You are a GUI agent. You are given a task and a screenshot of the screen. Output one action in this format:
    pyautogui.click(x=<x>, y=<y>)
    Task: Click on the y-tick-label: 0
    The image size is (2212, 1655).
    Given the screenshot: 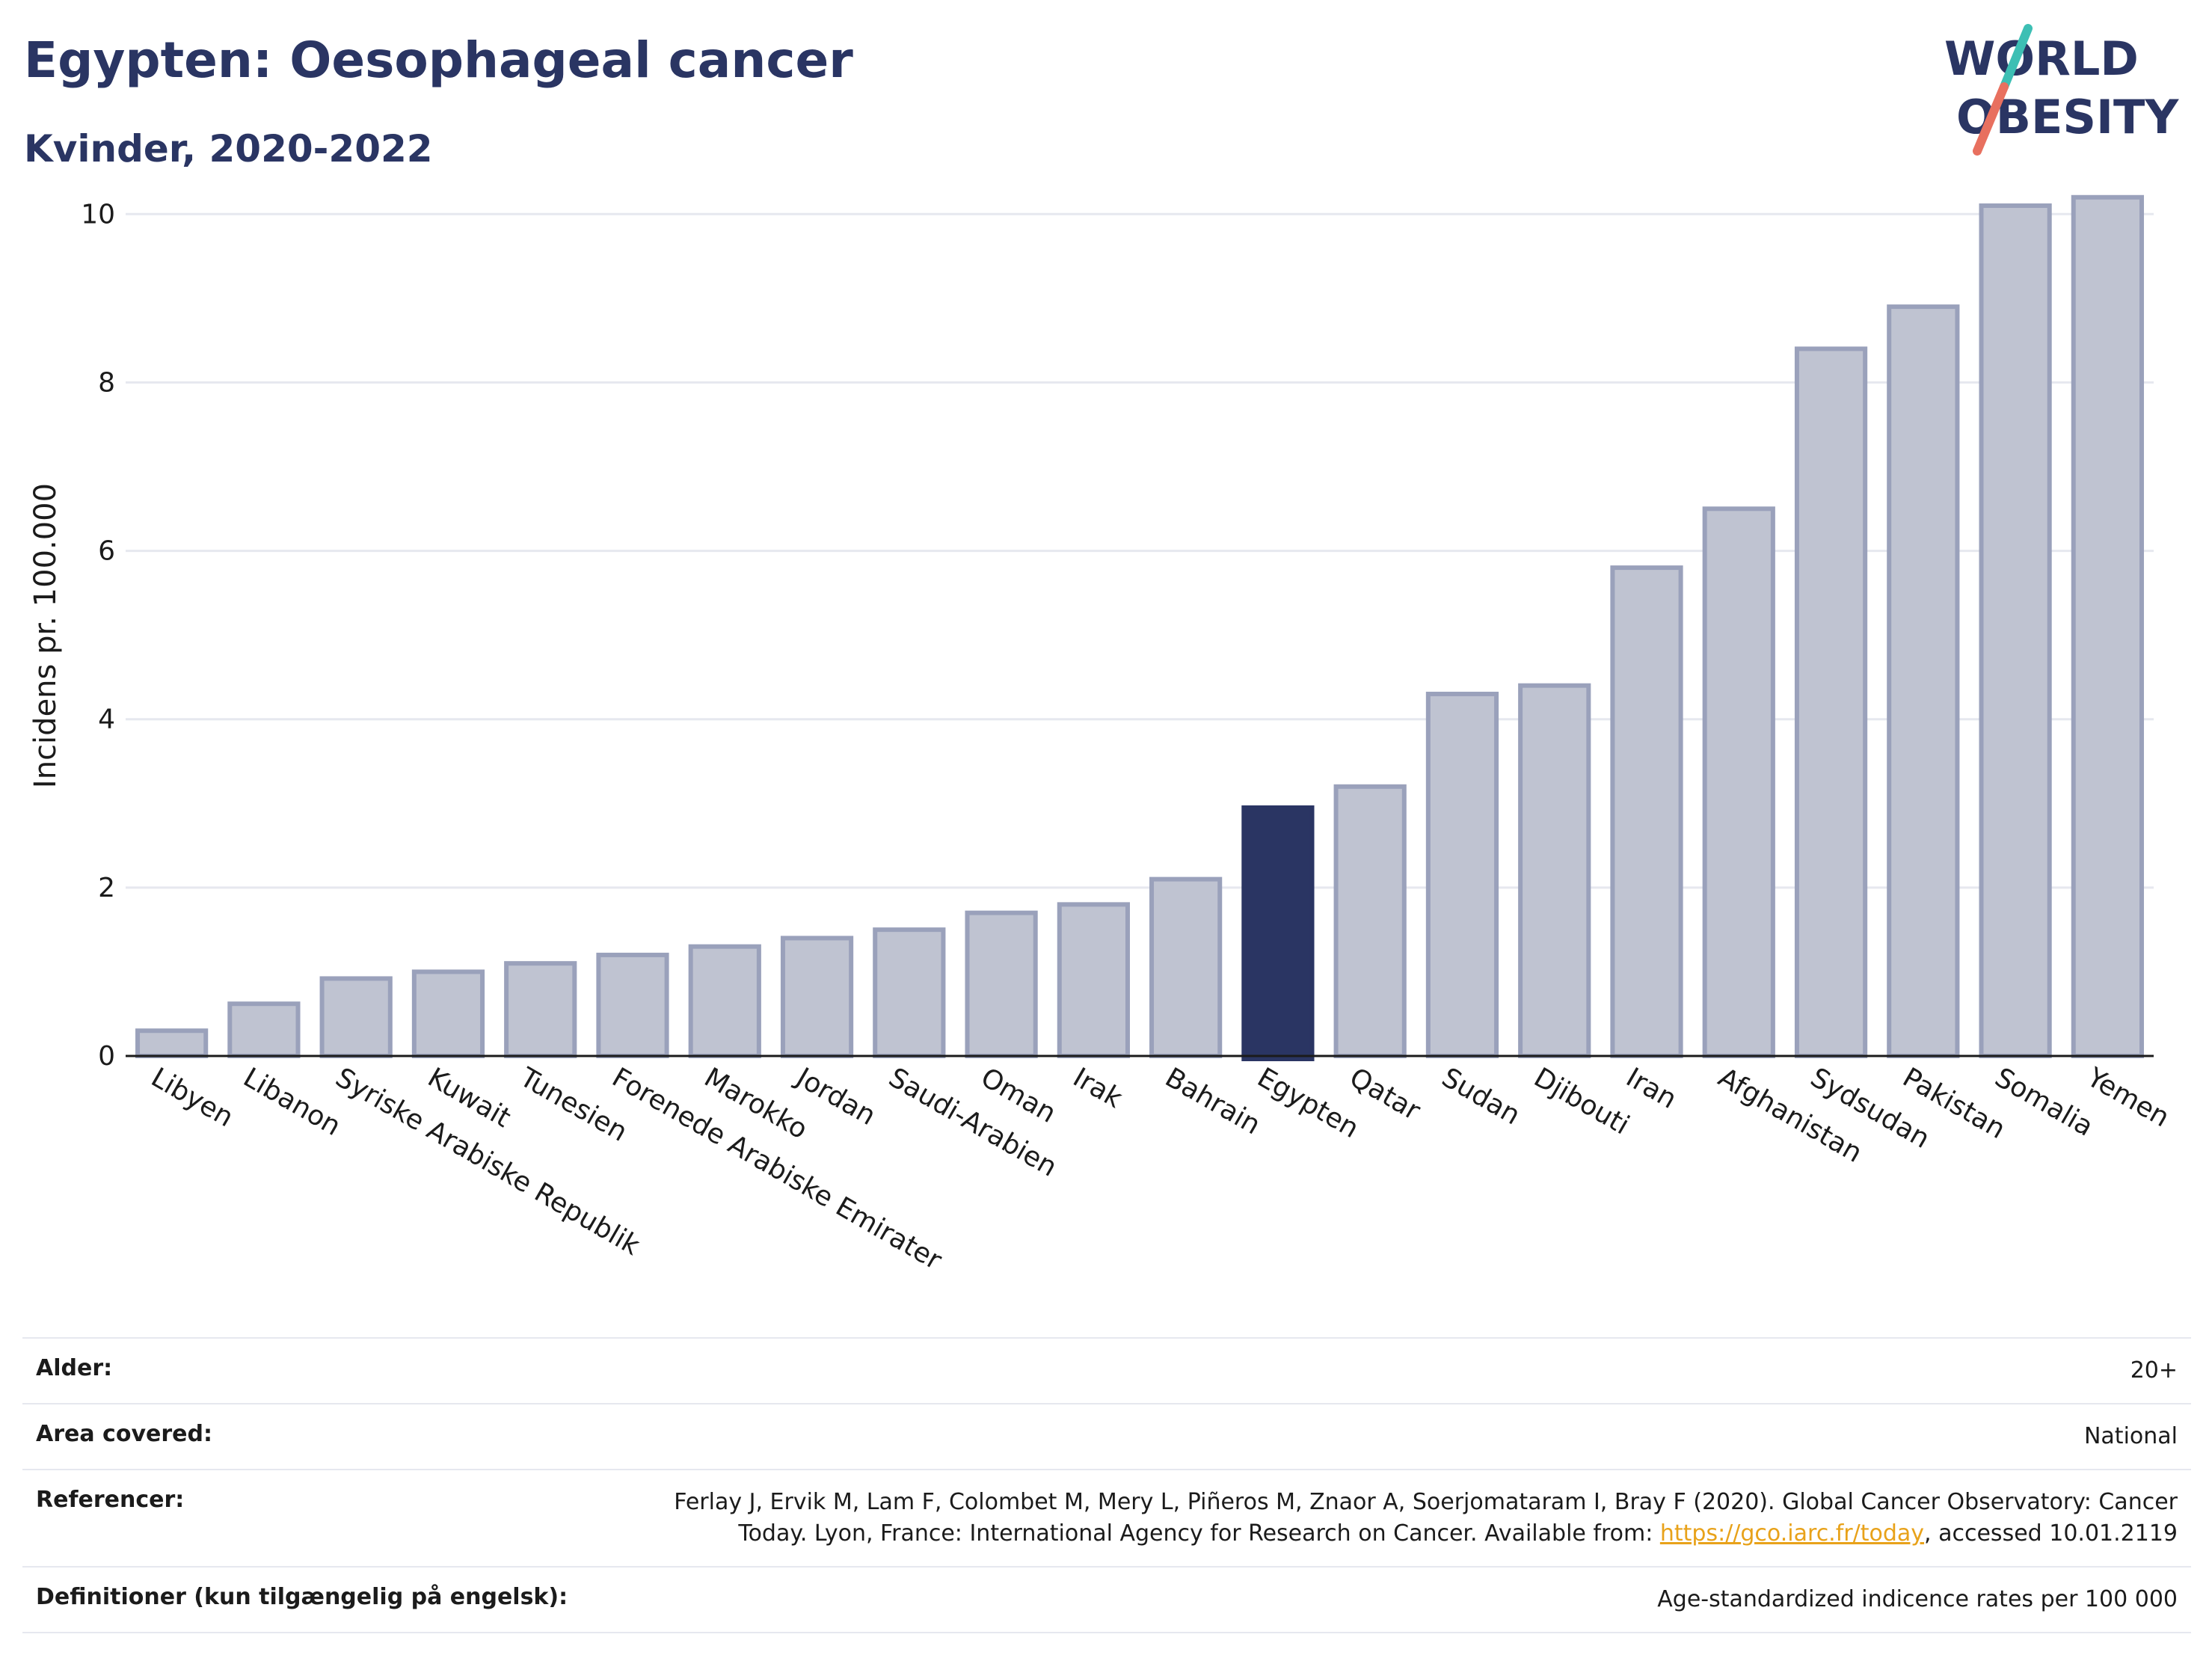 What is the action you would take?
    pyautogui.click(x=106, y=1056)
    